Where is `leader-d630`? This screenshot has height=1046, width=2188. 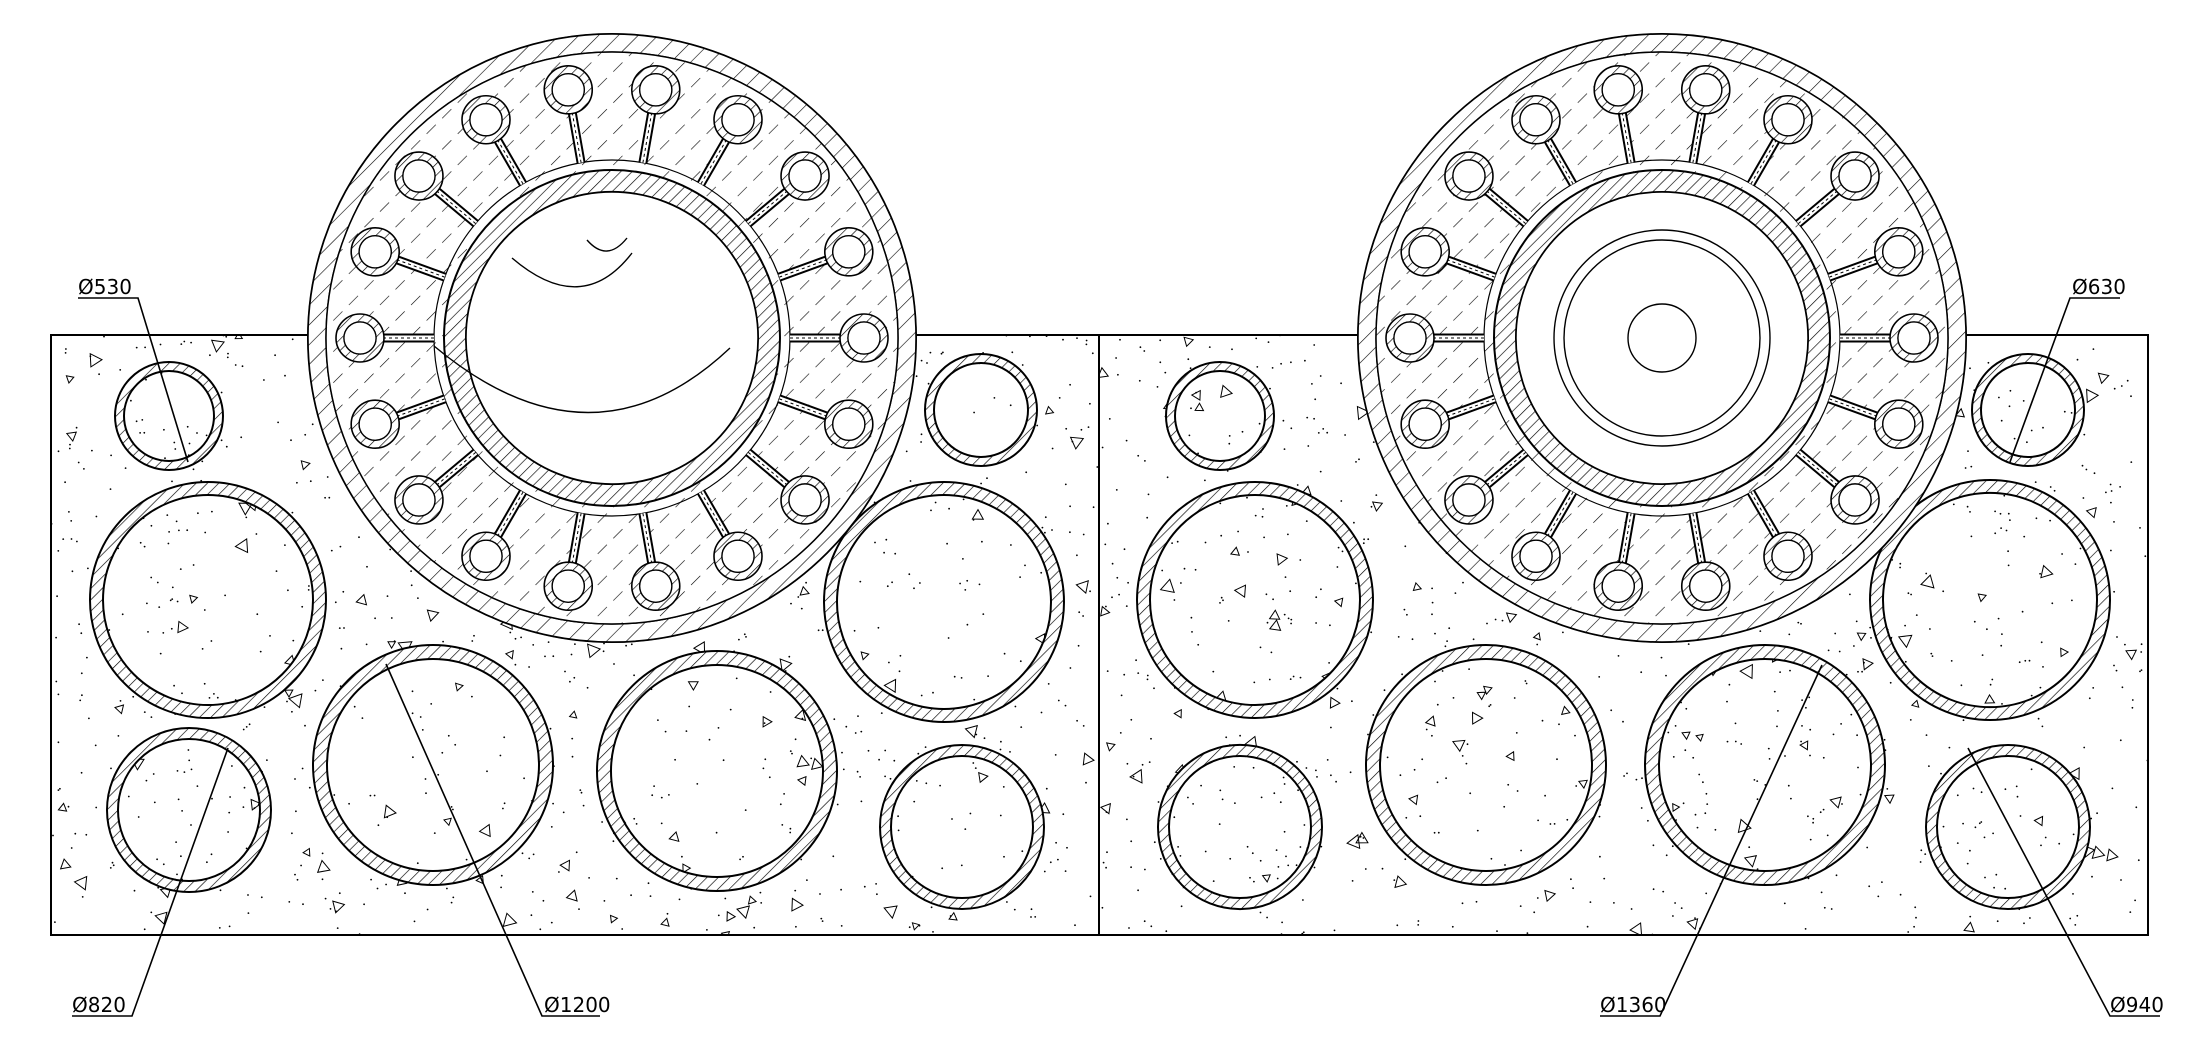
leader-d630 is located at coordinates (2064, 380).